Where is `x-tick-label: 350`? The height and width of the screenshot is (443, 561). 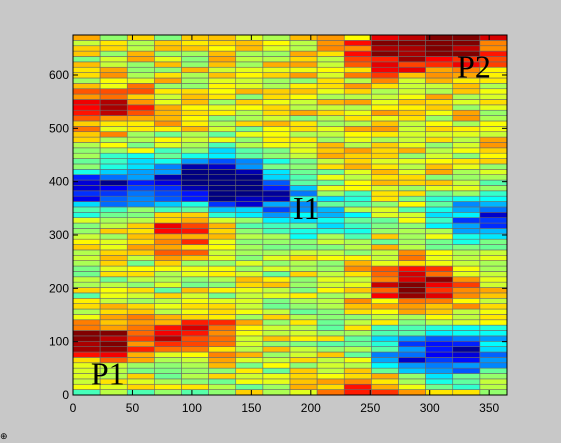
x-tick-label: 350 is located at coordinates (489, 408).